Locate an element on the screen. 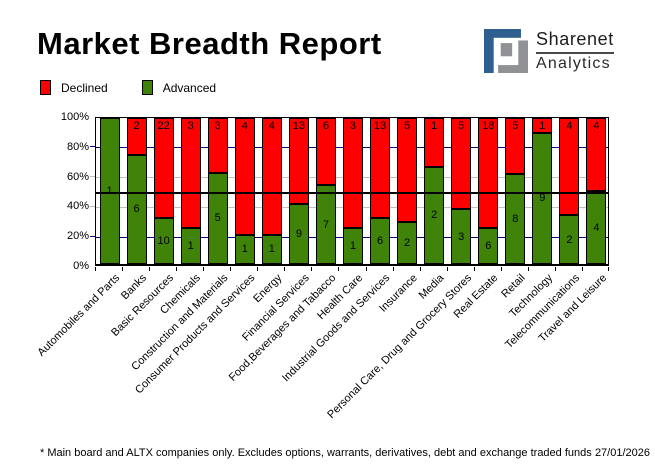 The height and width of the screenshot is (470, 655). bar-real-estate: 18 6 is located at coordinates (488, 191).